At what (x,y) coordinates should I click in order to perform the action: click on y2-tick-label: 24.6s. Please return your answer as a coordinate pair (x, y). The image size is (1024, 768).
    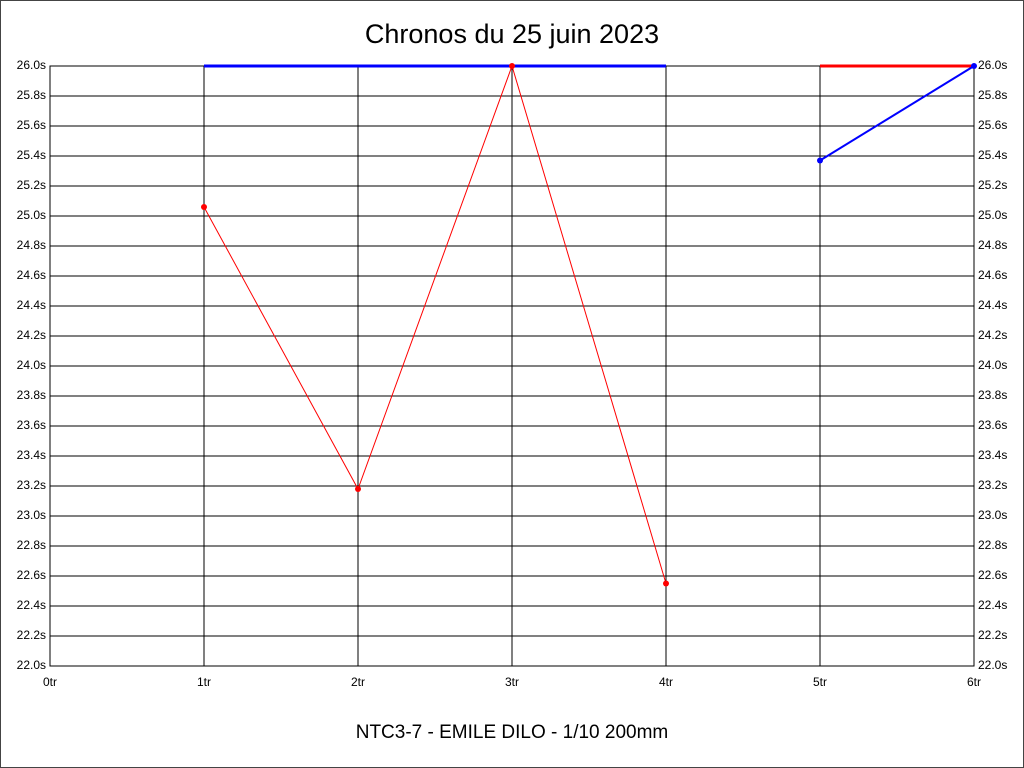
    Looking at the image, I should click on (992, 275).